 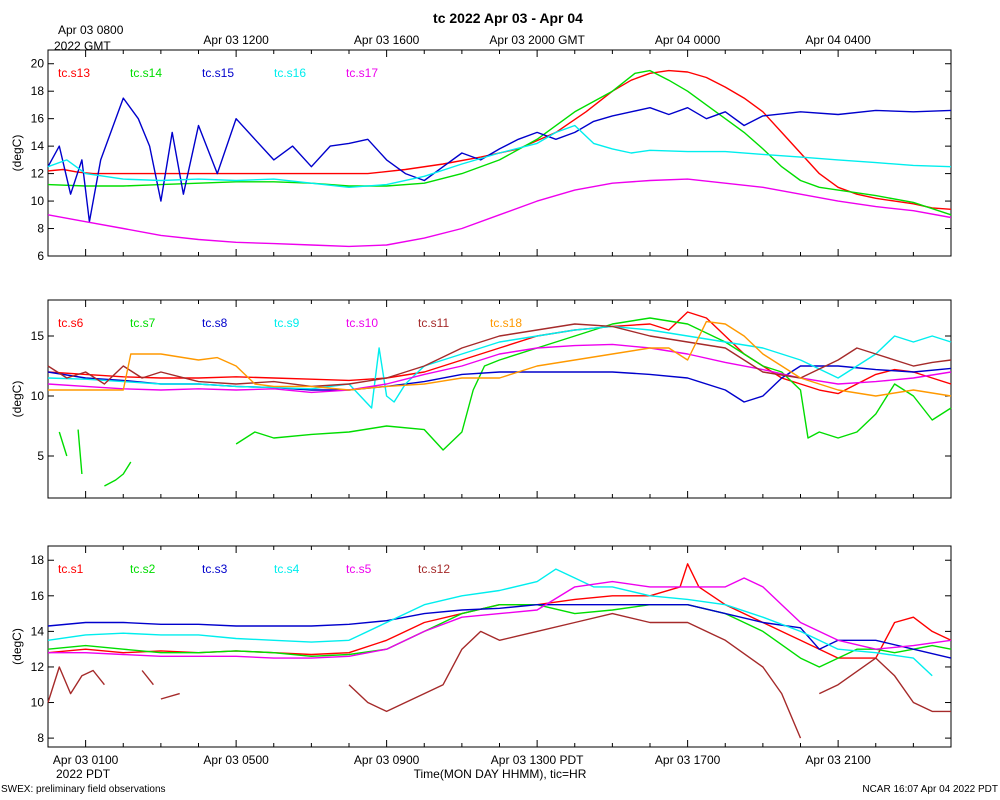 What do you see at coordinates (688, 760) in the screenshot?
I see `bottom-axis-label: Apr 03 1700` at bounding box center [688, 760].